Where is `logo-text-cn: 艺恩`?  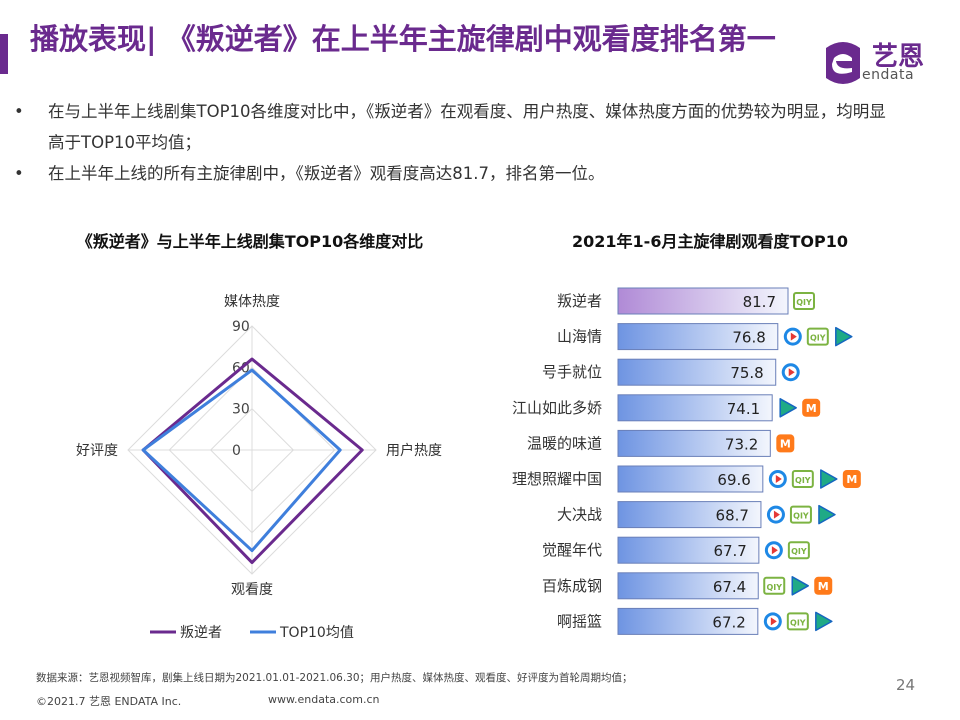 logo-text-cn: 艺恩 is located at coordinates (898, 57).